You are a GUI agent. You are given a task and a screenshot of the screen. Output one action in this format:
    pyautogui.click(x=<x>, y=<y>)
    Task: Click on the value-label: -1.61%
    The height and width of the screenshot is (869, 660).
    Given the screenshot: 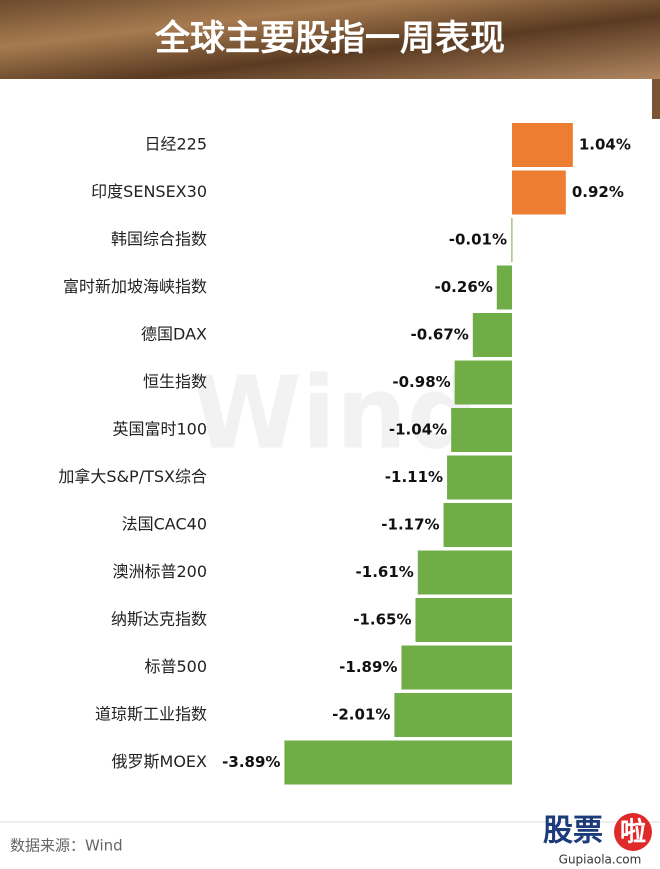 What is the action you would take?
    pyautogui.click(x=385, y=572)
    